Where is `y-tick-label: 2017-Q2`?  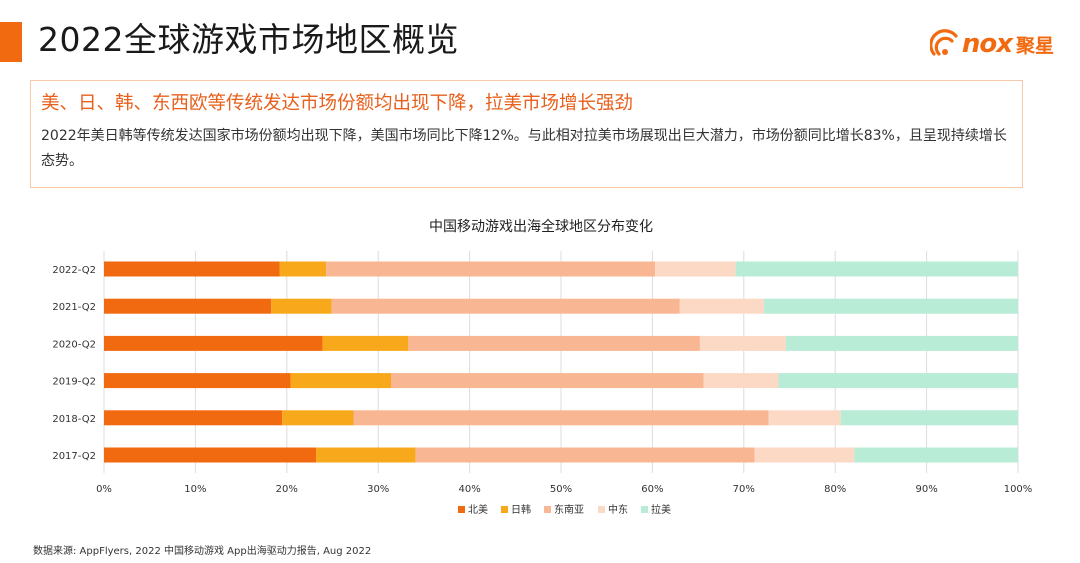 y-tick-label: 2017-Q2 is located at coordinates (74, 456).